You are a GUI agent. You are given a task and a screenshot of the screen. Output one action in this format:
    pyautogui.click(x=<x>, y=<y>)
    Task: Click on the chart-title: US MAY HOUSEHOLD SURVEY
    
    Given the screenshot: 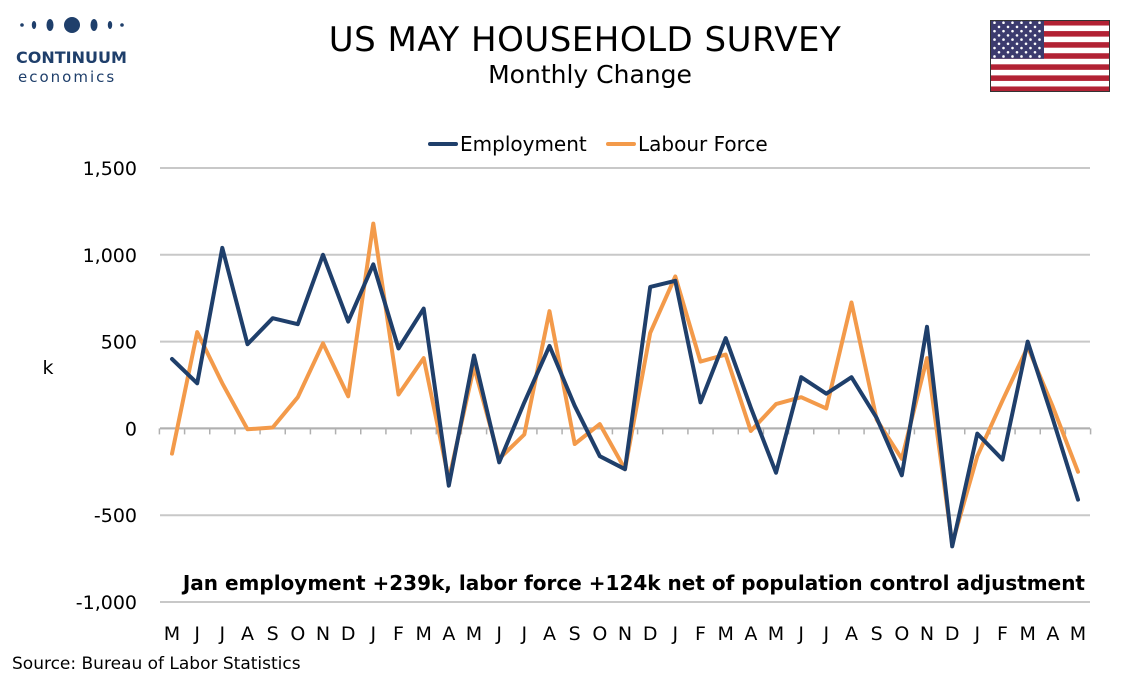 What is the action you would take?
    pyautogui.click(x=585, y=40)
    